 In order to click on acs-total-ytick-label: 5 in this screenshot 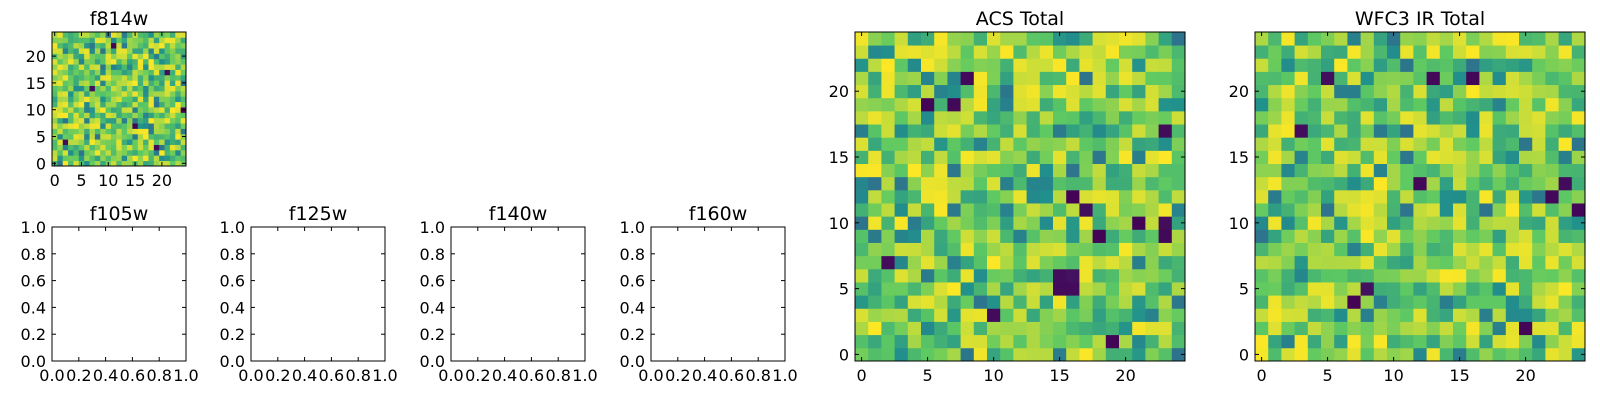, I will do `click(844, 289)`.